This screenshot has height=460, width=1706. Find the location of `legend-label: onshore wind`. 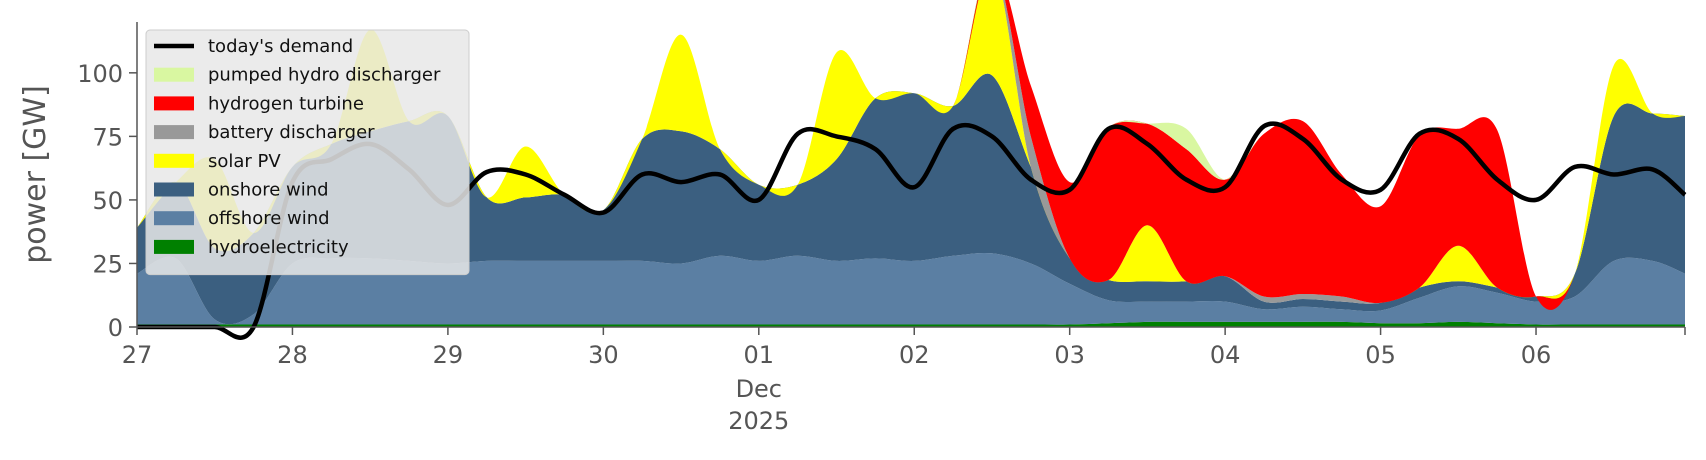

legend-label: onshore wind is located at coordinates (268, 190).